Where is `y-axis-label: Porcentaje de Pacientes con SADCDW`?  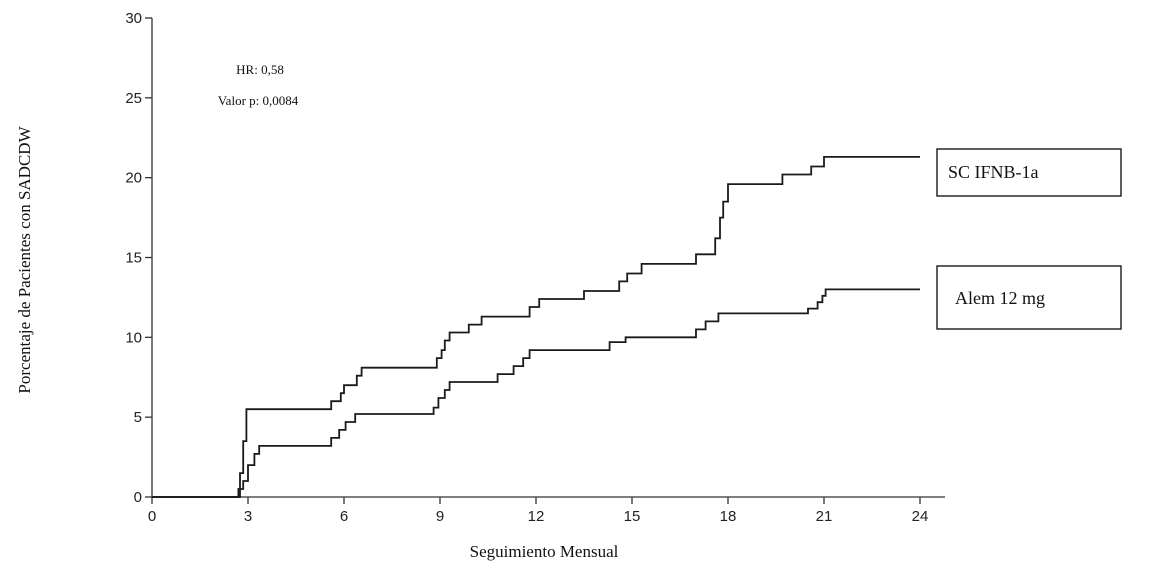
y-axis-label: Porcentaje de Pacientes con SADCDW is located at coordinates (24, 259).